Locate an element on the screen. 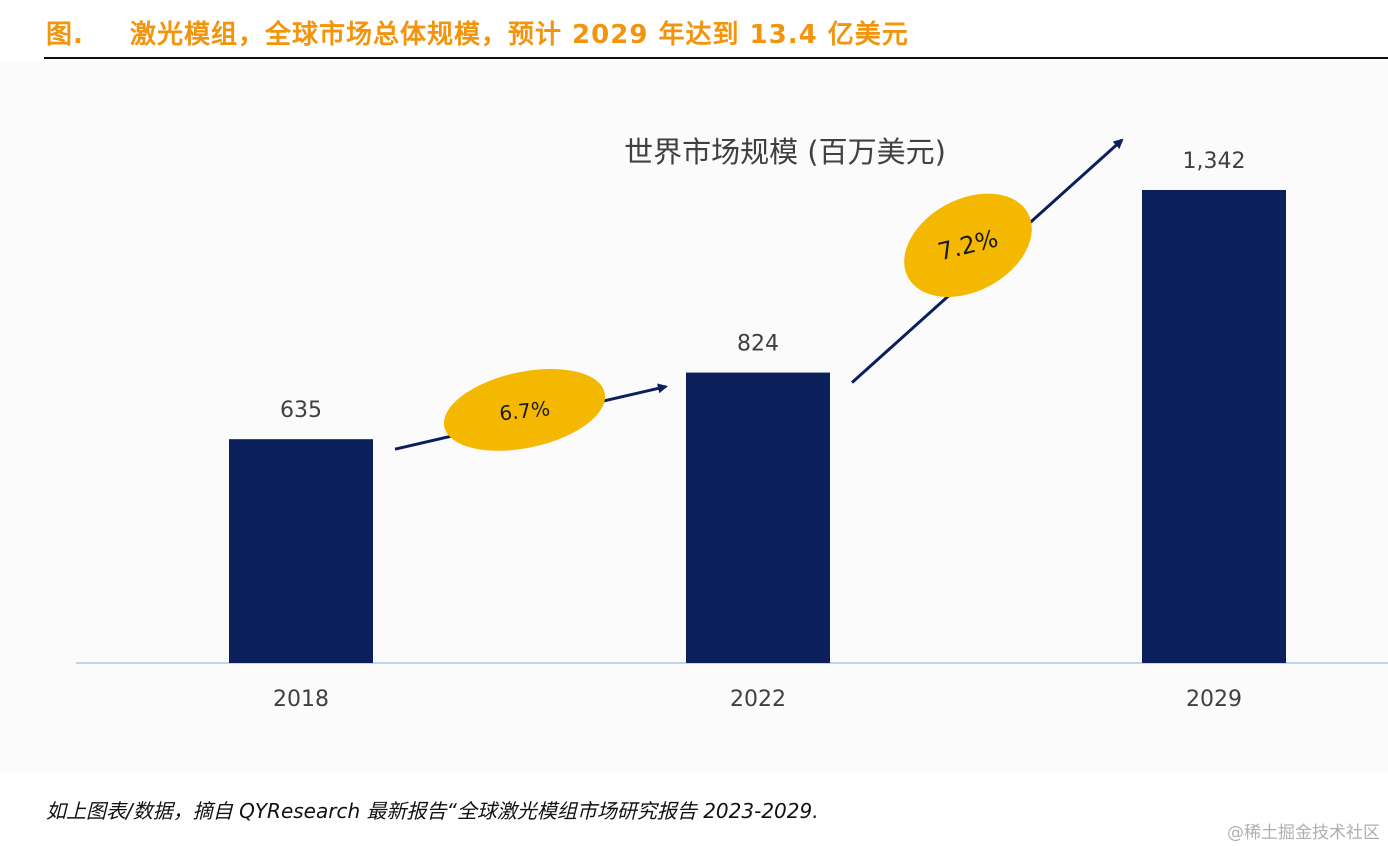  bar-2029 is located at coordinates (1214, 426).